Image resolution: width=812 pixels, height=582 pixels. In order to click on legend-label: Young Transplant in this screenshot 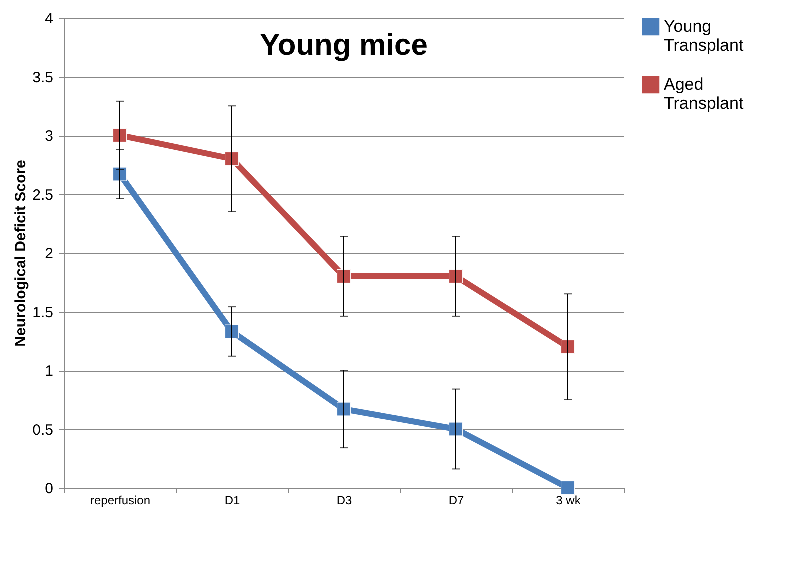, I will do `click(704, 36)`.